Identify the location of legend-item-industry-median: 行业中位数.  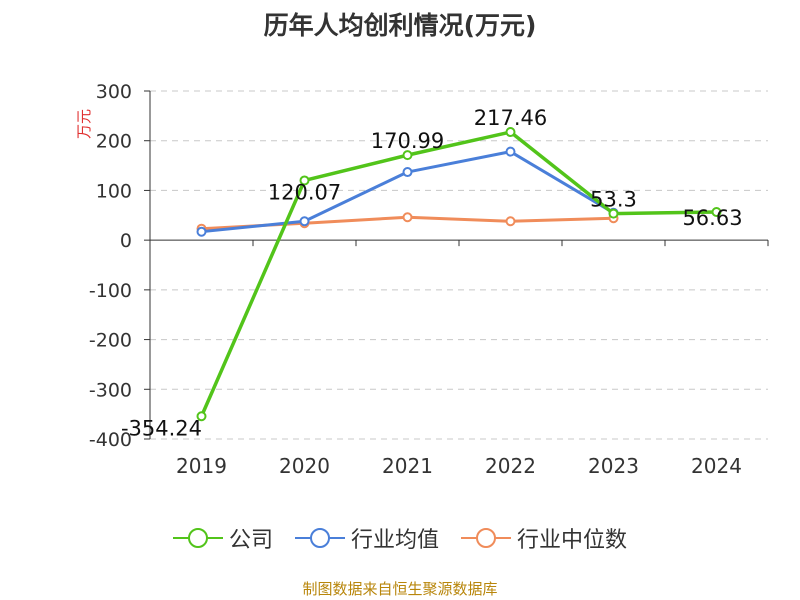
(544, 538).